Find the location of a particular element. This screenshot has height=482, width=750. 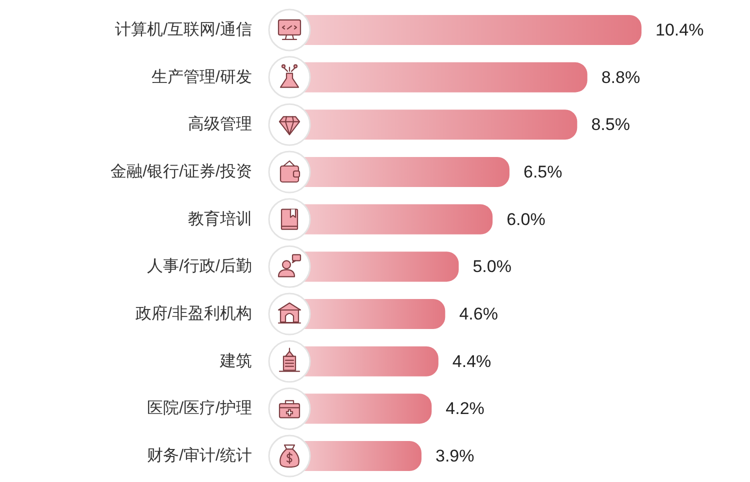

y-tick-label: 财务/审计/统计 is located at coordinates (199, 455).